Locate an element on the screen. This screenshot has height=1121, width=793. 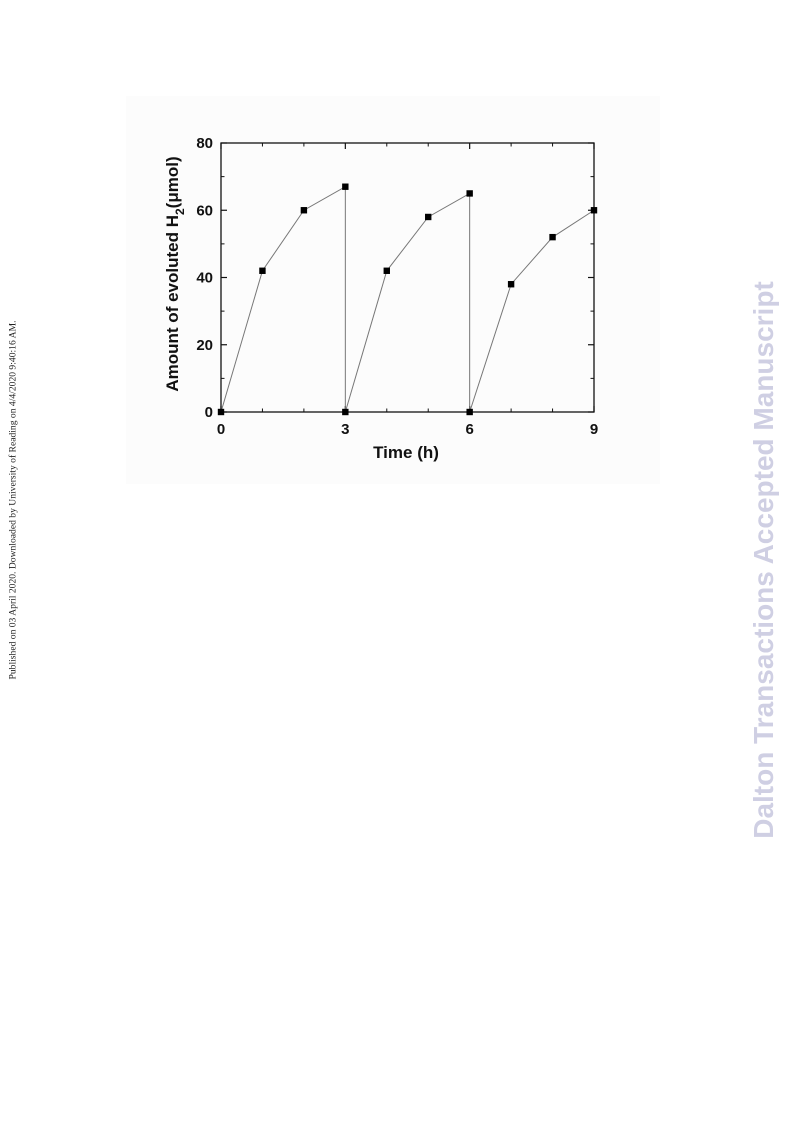
x-axis-title: Time (h) is located at coordinates (406, 452).